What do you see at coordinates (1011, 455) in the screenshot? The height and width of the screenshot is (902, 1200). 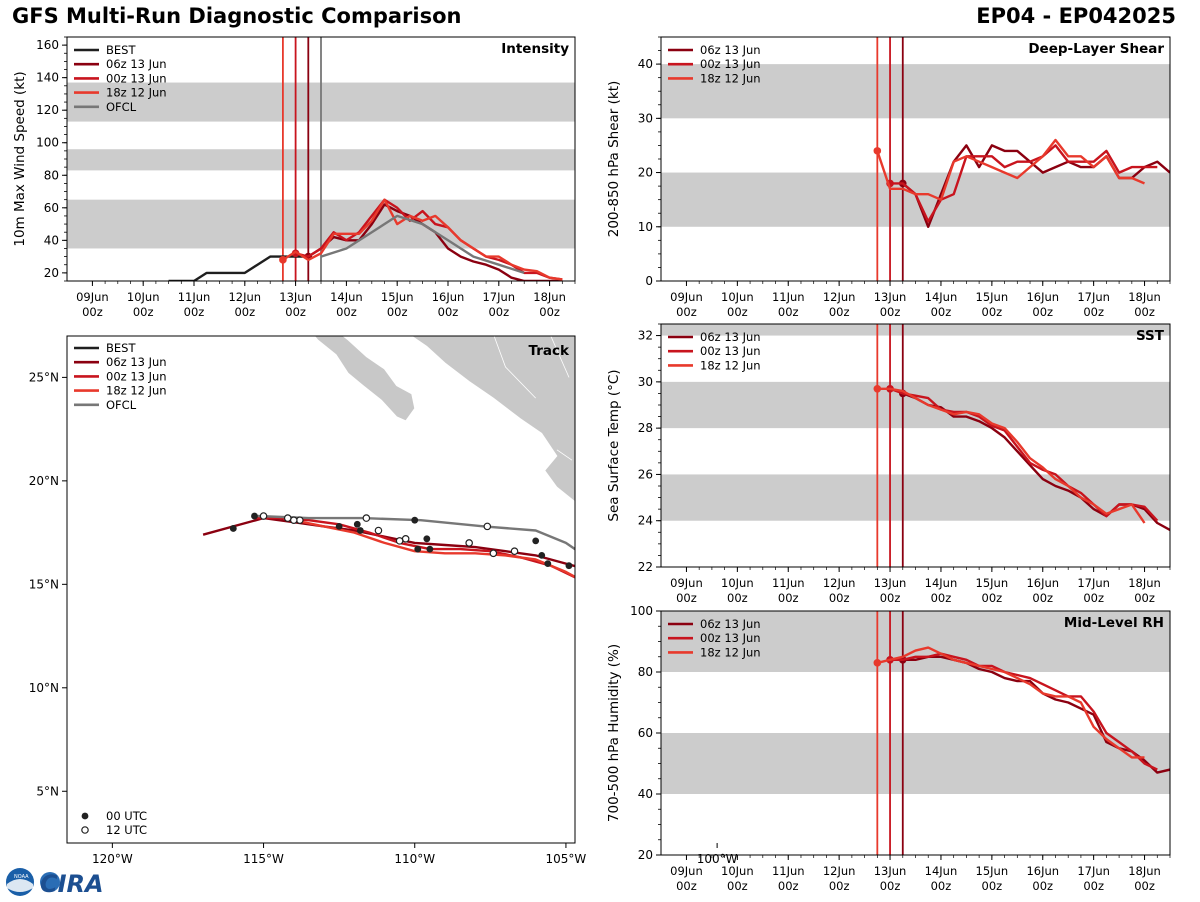 I see `sst-series-run_18z` at bounding box center [1011, 455].